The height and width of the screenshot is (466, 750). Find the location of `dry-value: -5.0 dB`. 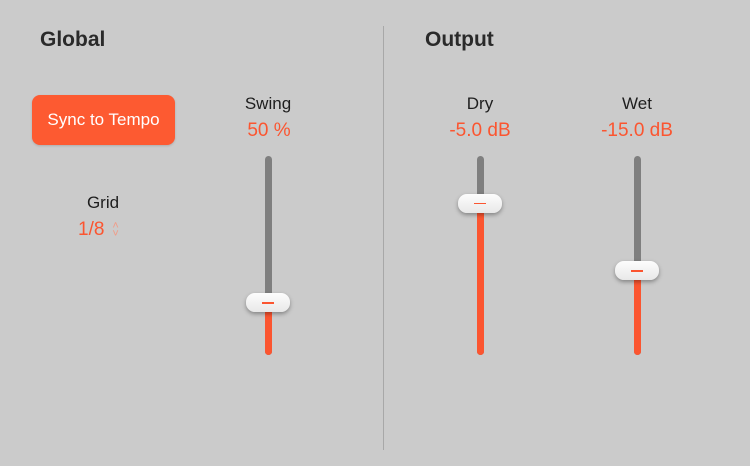

dry-value: -5.0 dB is located at coordinates (480, 130).